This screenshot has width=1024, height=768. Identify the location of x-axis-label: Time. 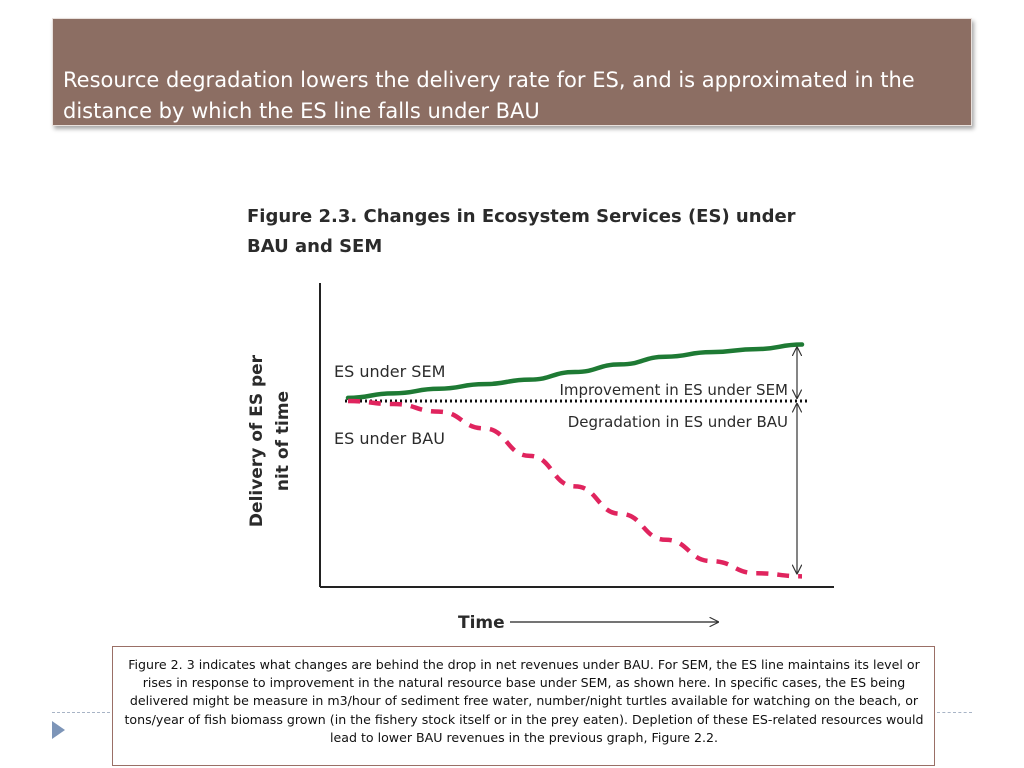
(481, 623).